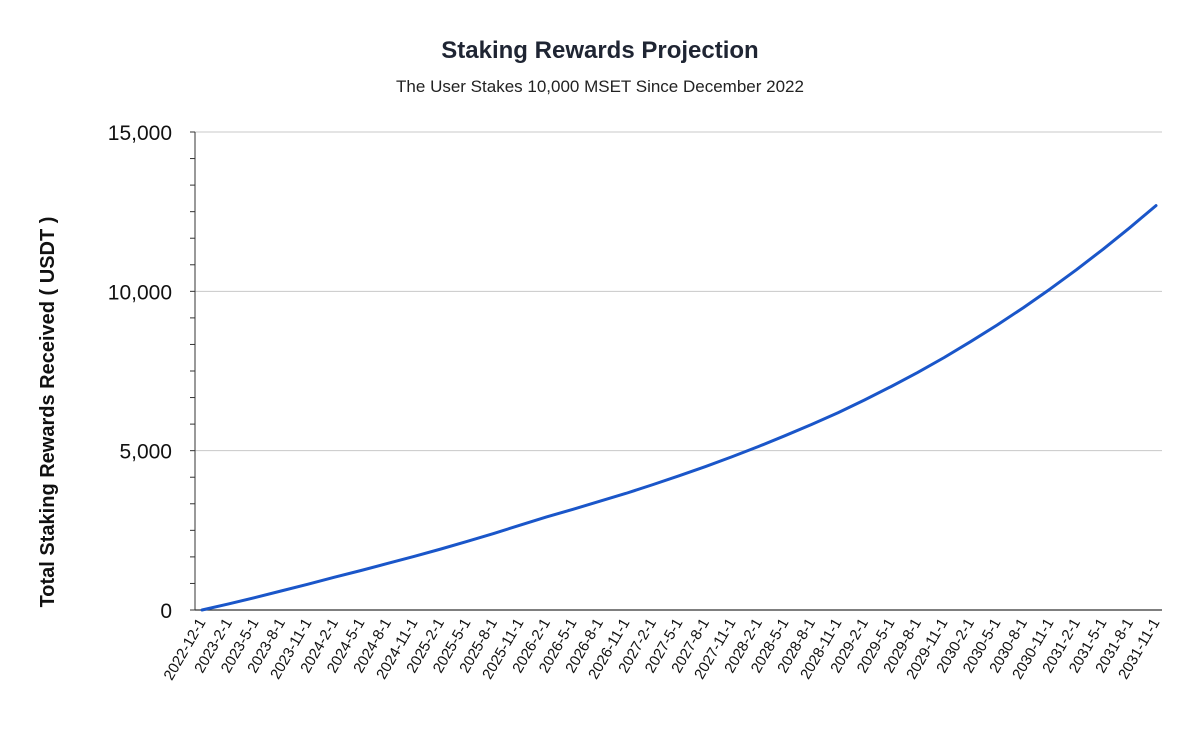 Image resolution: width=1200 pixels, height=742 pixels. What do you see at coordinates (140, 372) in the screenshot?
I see `y-axis-tick-labels: 0 5,000 10,000 15,000` at bounding box center [140, 372].